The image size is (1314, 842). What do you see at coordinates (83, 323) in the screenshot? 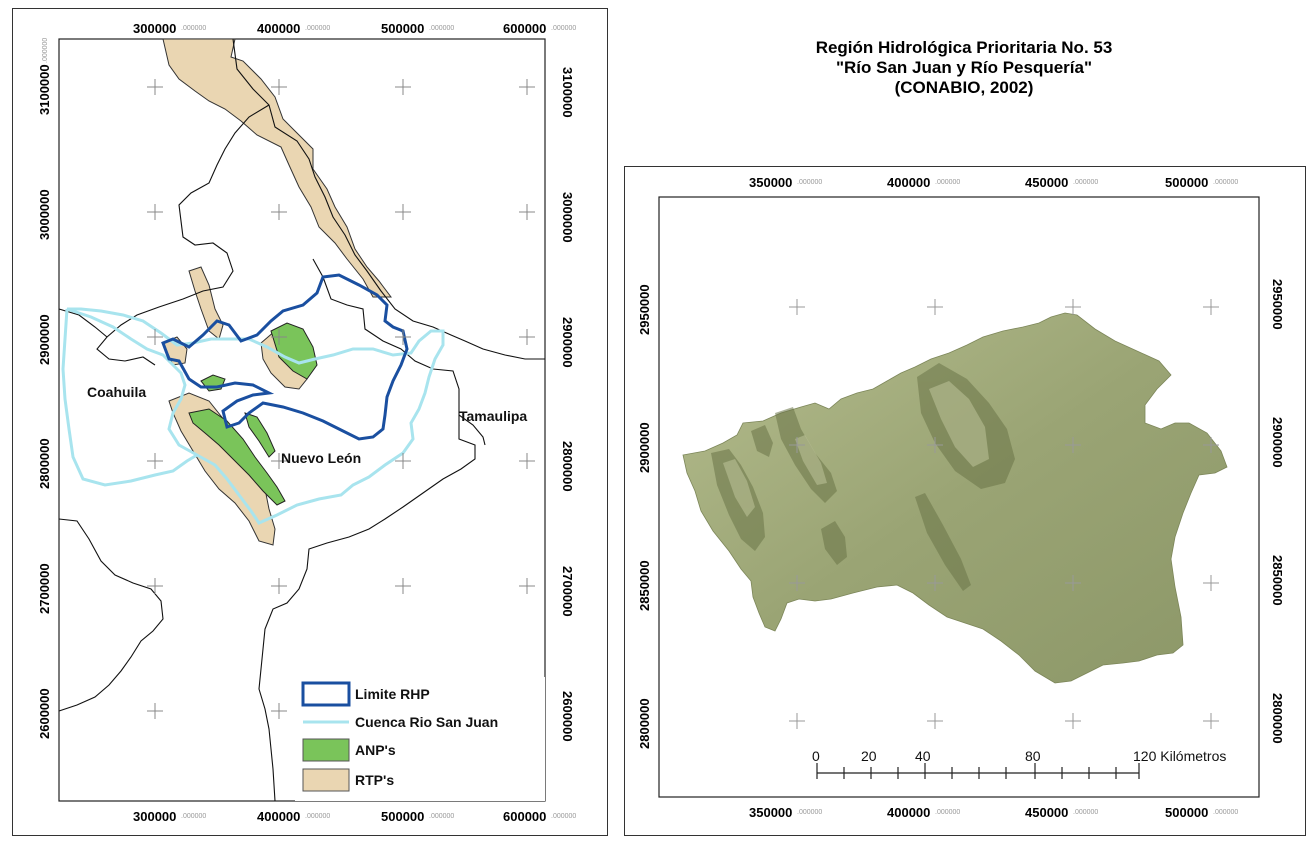
I see `border-west` at bounding box center [83, 323].